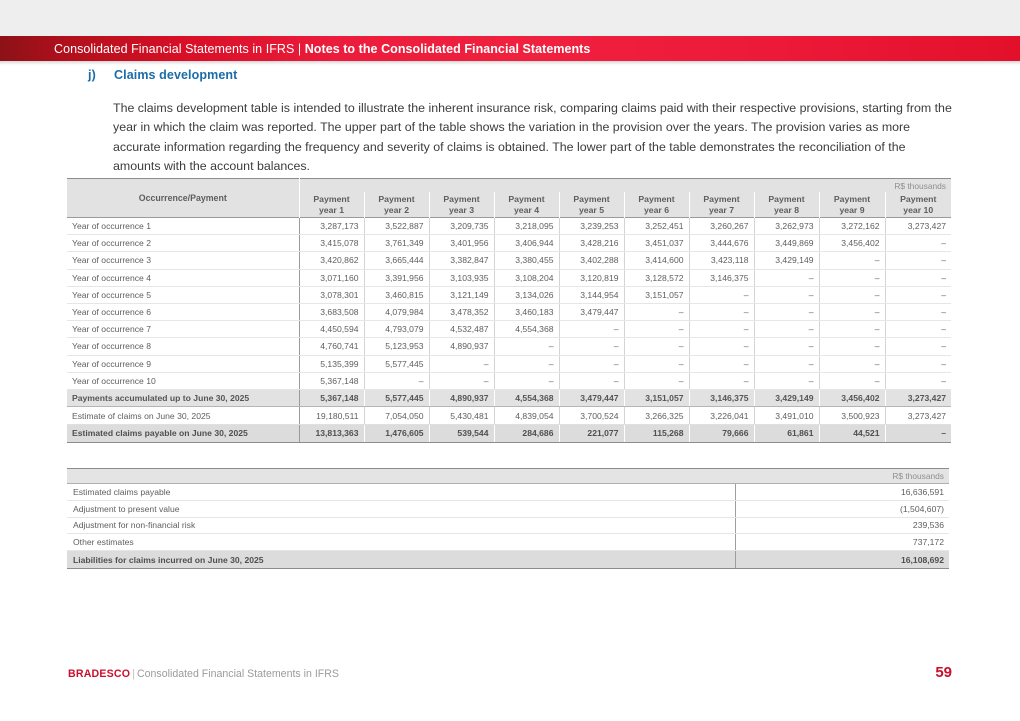  What do you see at coordinates (657, 278) in the screenshot?
I see `cell-value: 3,128,572` at bounding box center [657, 278].